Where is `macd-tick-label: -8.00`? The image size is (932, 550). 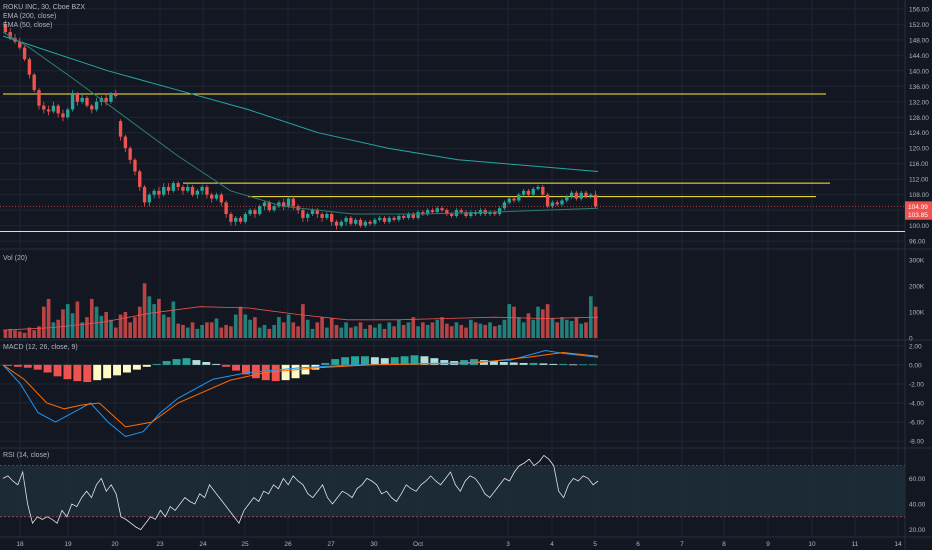 macd-tick-label: -8.00 is located at coordinates (916, 442).